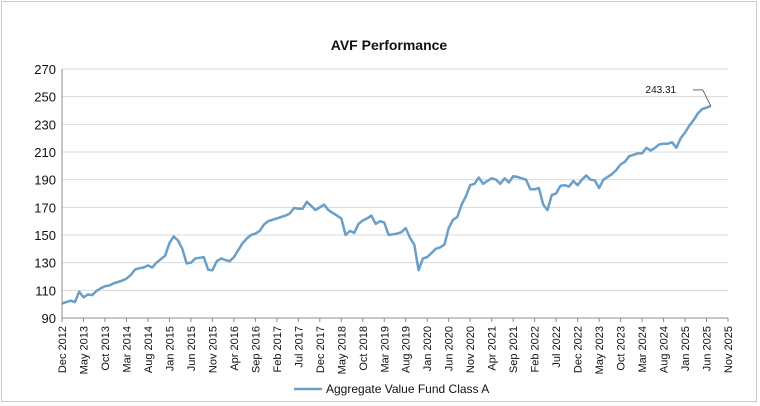 This screenshot has height=406, width=760. Describe the element at coordinates (708, 348) in the screenshot. I see `x-tick-label: Jun 2025` at that location.